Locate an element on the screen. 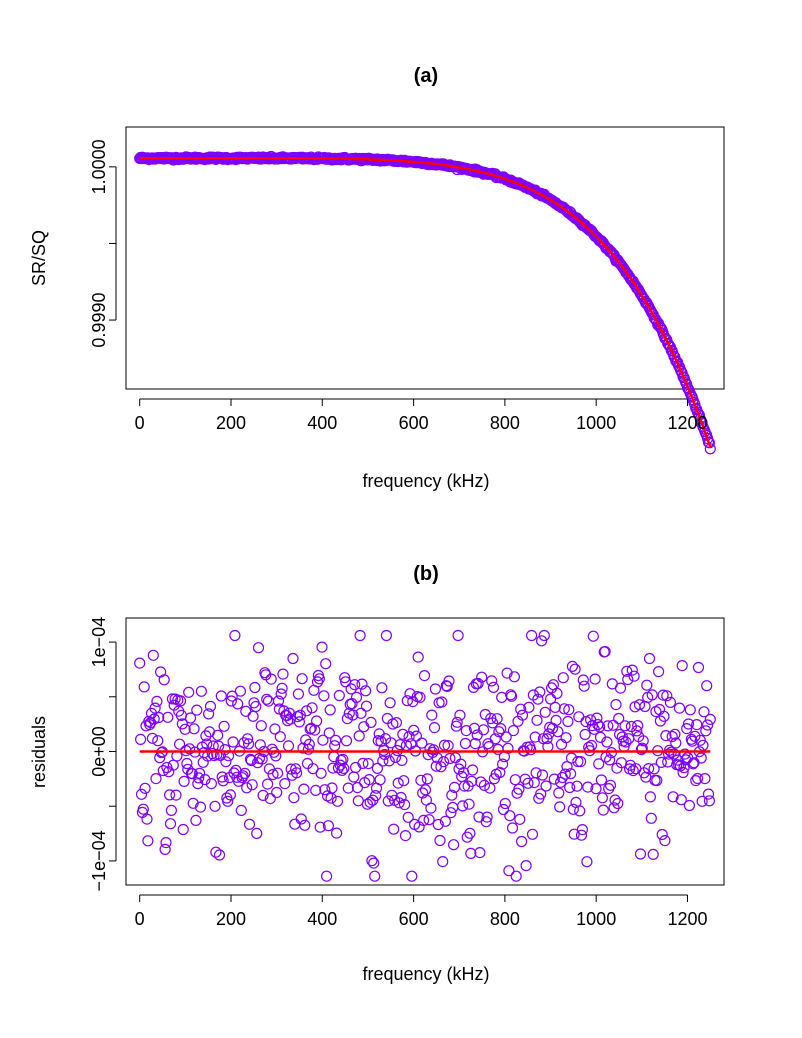 This screenshot has height=1038, width=802. x-tick-label: 1000 is located at coordinates (596, 423).